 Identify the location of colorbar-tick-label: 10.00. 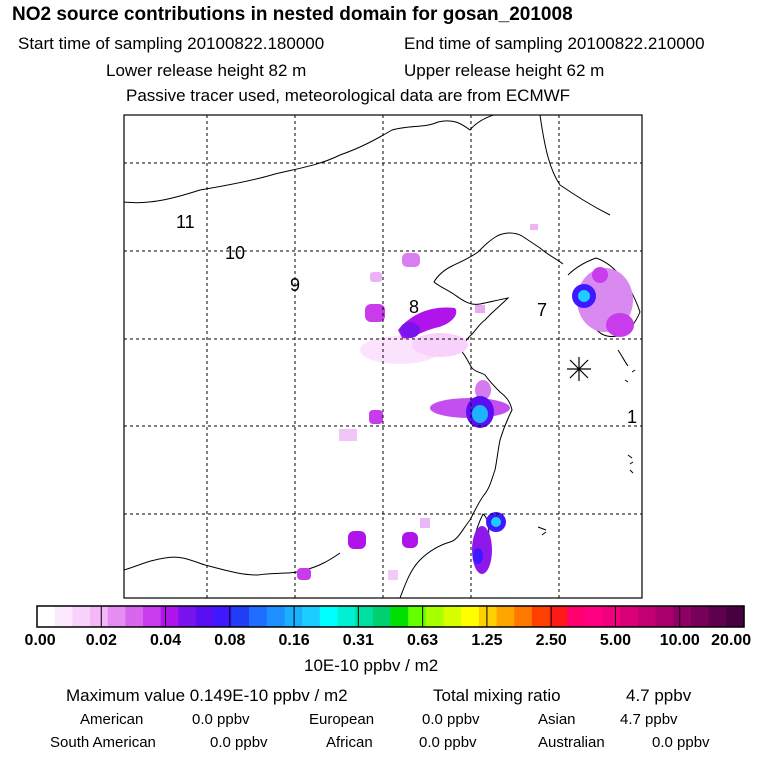
(679, 640).